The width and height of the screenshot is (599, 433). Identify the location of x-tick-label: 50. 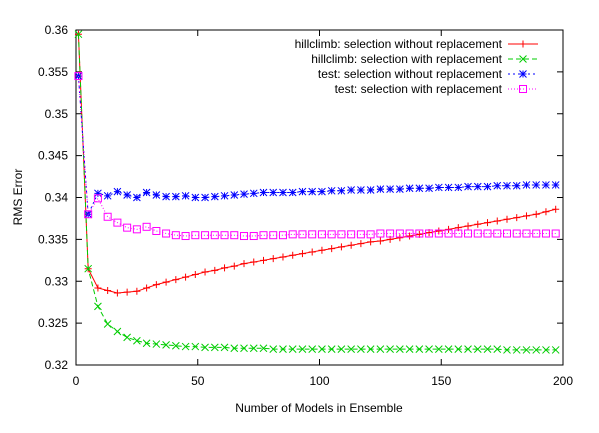
(198, 381).